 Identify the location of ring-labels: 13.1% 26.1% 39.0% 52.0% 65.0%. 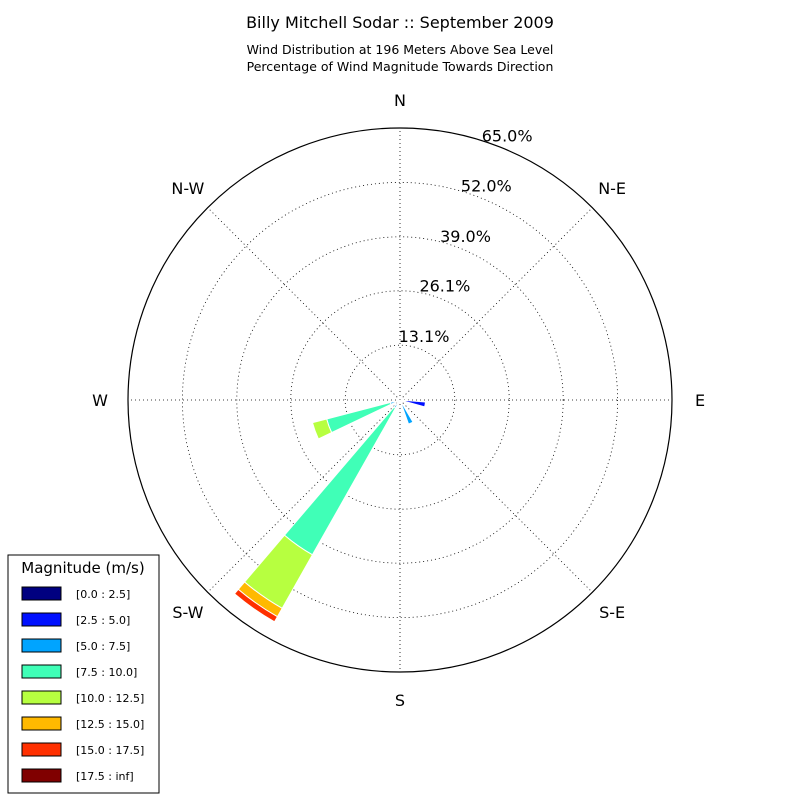
(466, 236).